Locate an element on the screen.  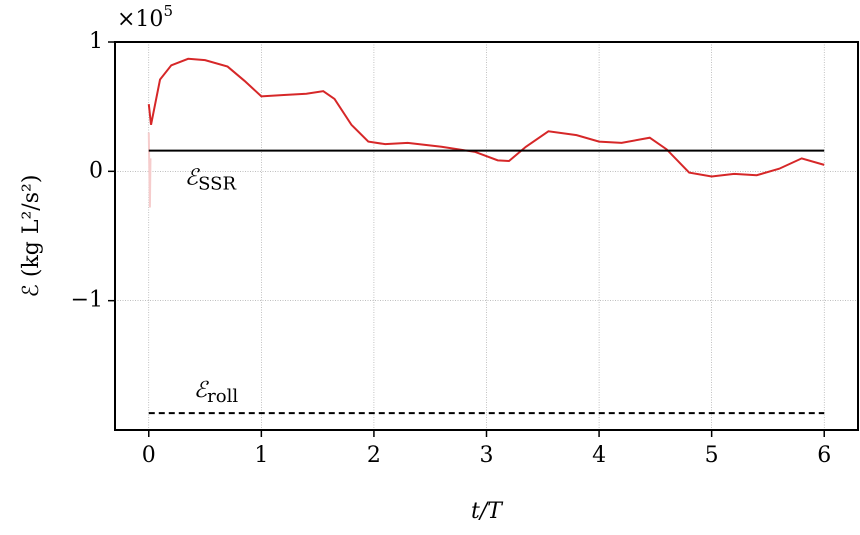
y-tick-label: 0 is located at coordinates (96, 170).